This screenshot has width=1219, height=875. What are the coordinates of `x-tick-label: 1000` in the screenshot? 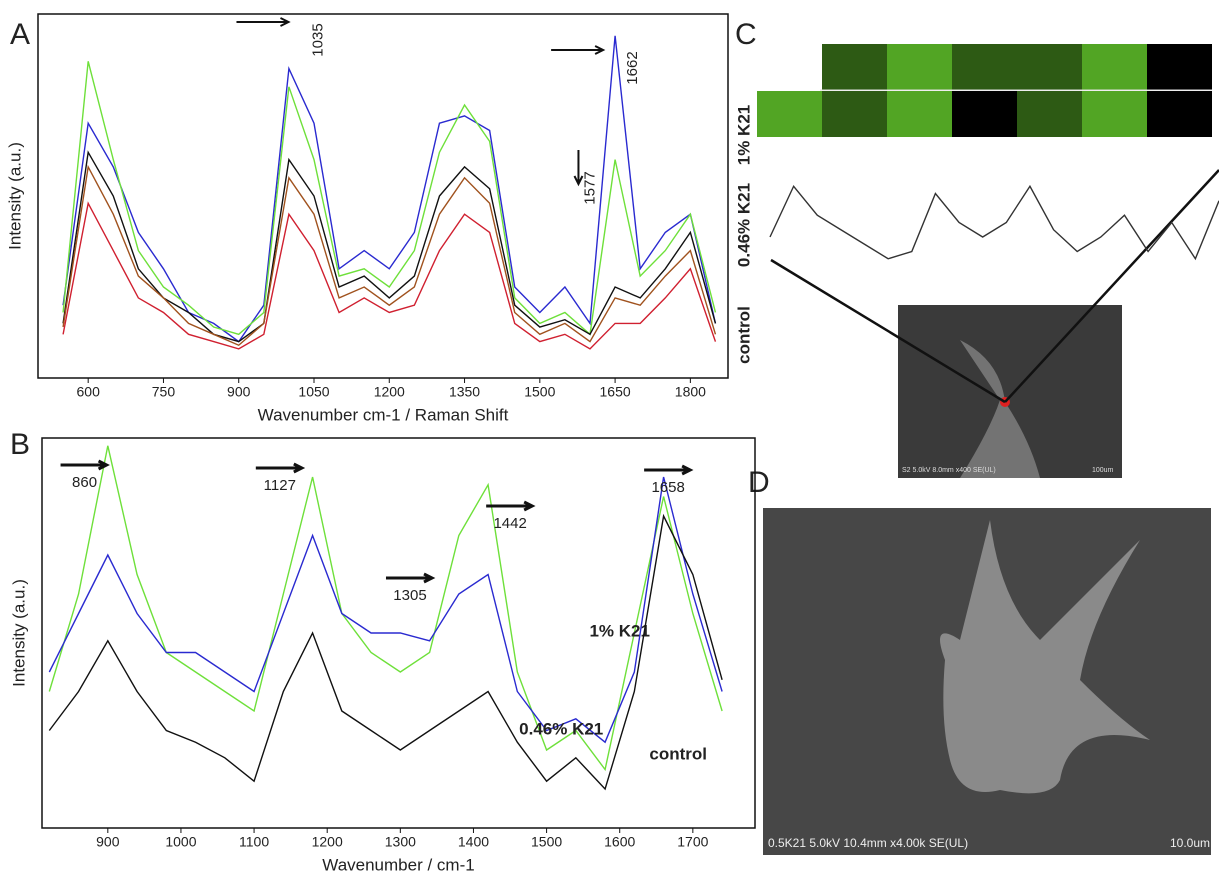 It's located at (180, 842).